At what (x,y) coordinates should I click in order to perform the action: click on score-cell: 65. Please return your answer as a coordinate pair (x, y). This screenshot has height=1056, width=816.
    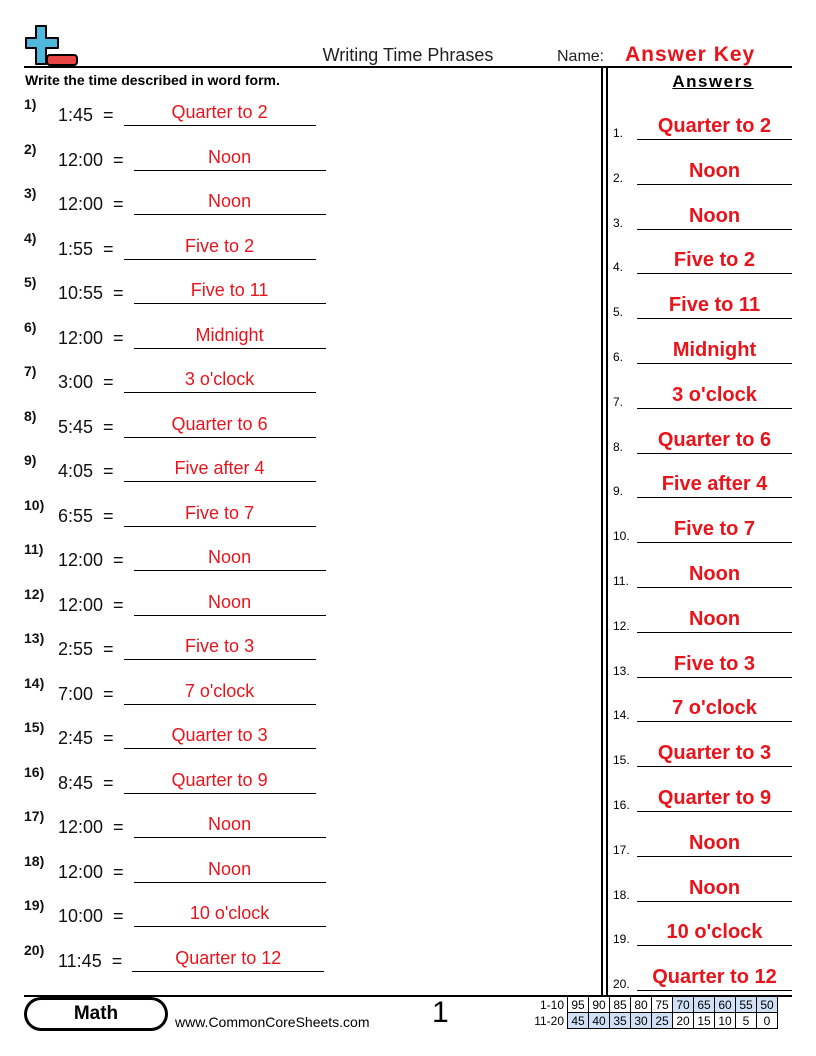
    Looking at the image, I should click on (704, 1004).